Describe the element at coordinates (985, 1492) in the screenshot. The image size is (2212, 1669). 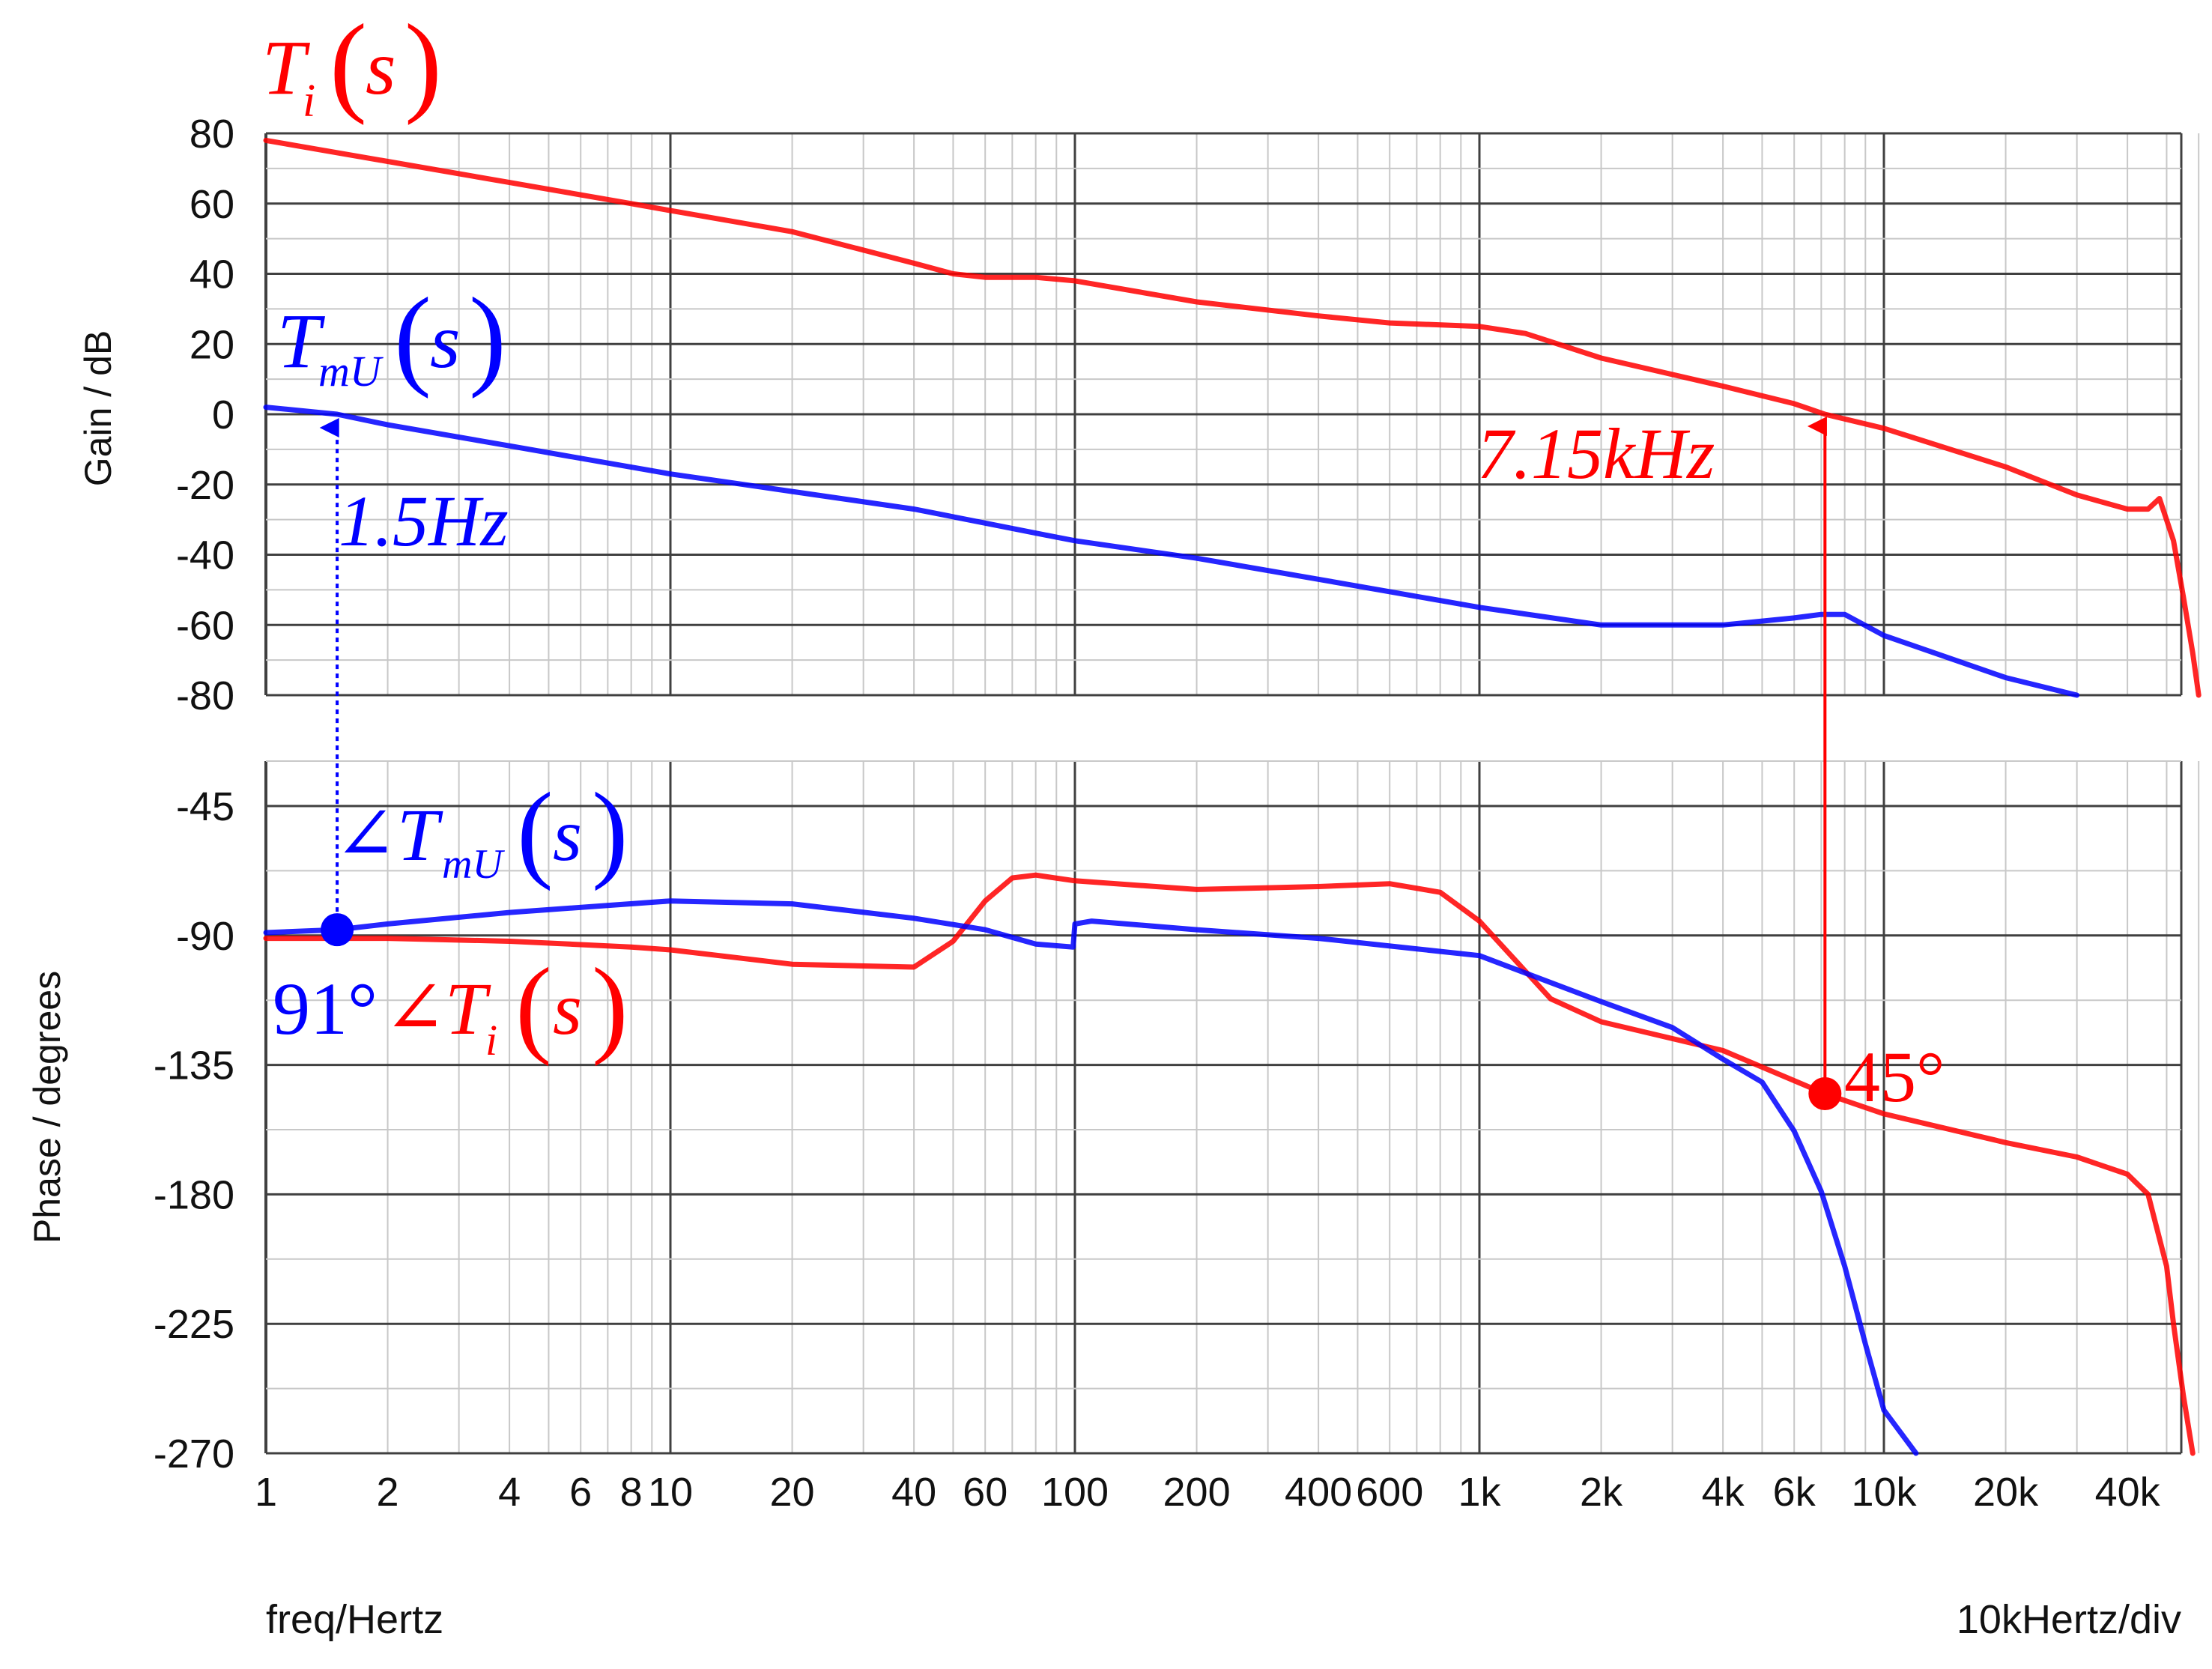
I see `x-tick-label: 60` at that location.